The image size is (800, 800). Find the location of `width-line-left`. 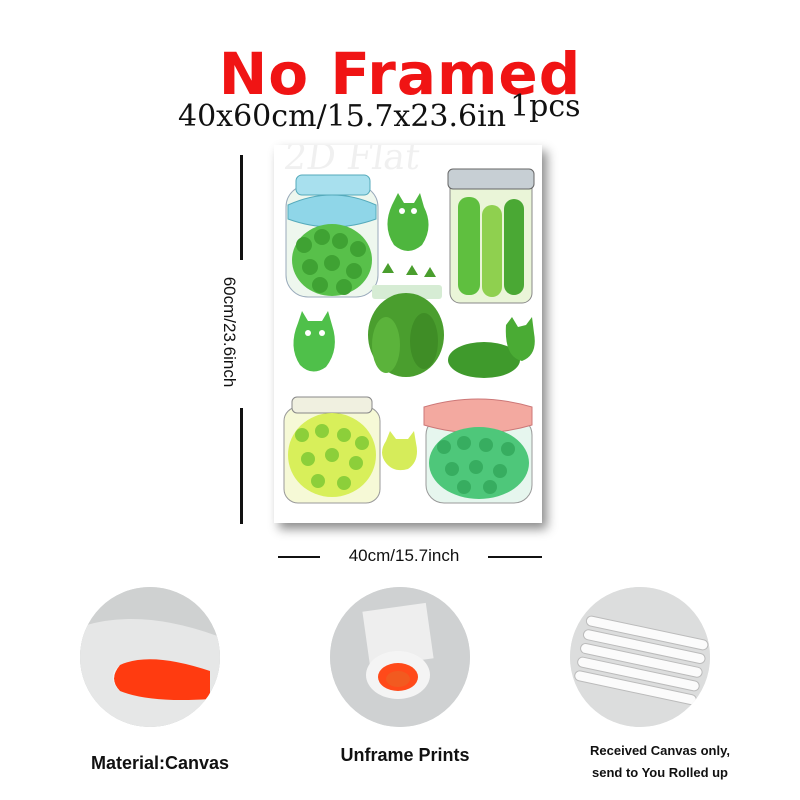

width-line-left is located at coordinates (299, 557).